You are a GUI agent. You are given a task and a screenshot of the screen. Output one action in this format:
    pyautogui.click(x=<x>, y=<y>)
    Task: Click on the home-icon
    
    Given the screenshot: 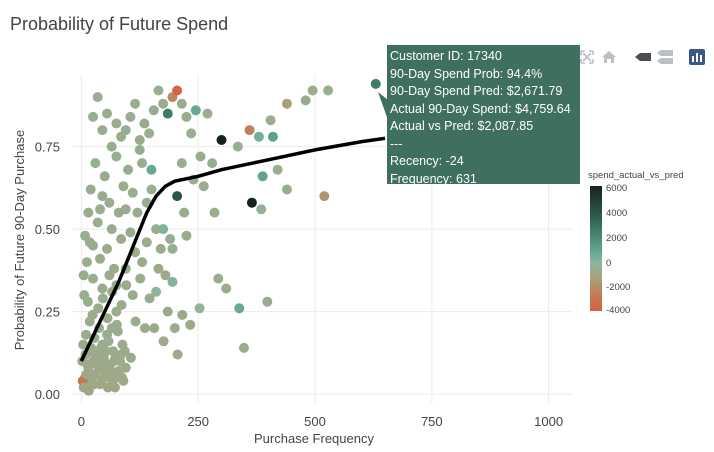 What is the action you would take?
    pyautogui.click(x=610, y=58)
    